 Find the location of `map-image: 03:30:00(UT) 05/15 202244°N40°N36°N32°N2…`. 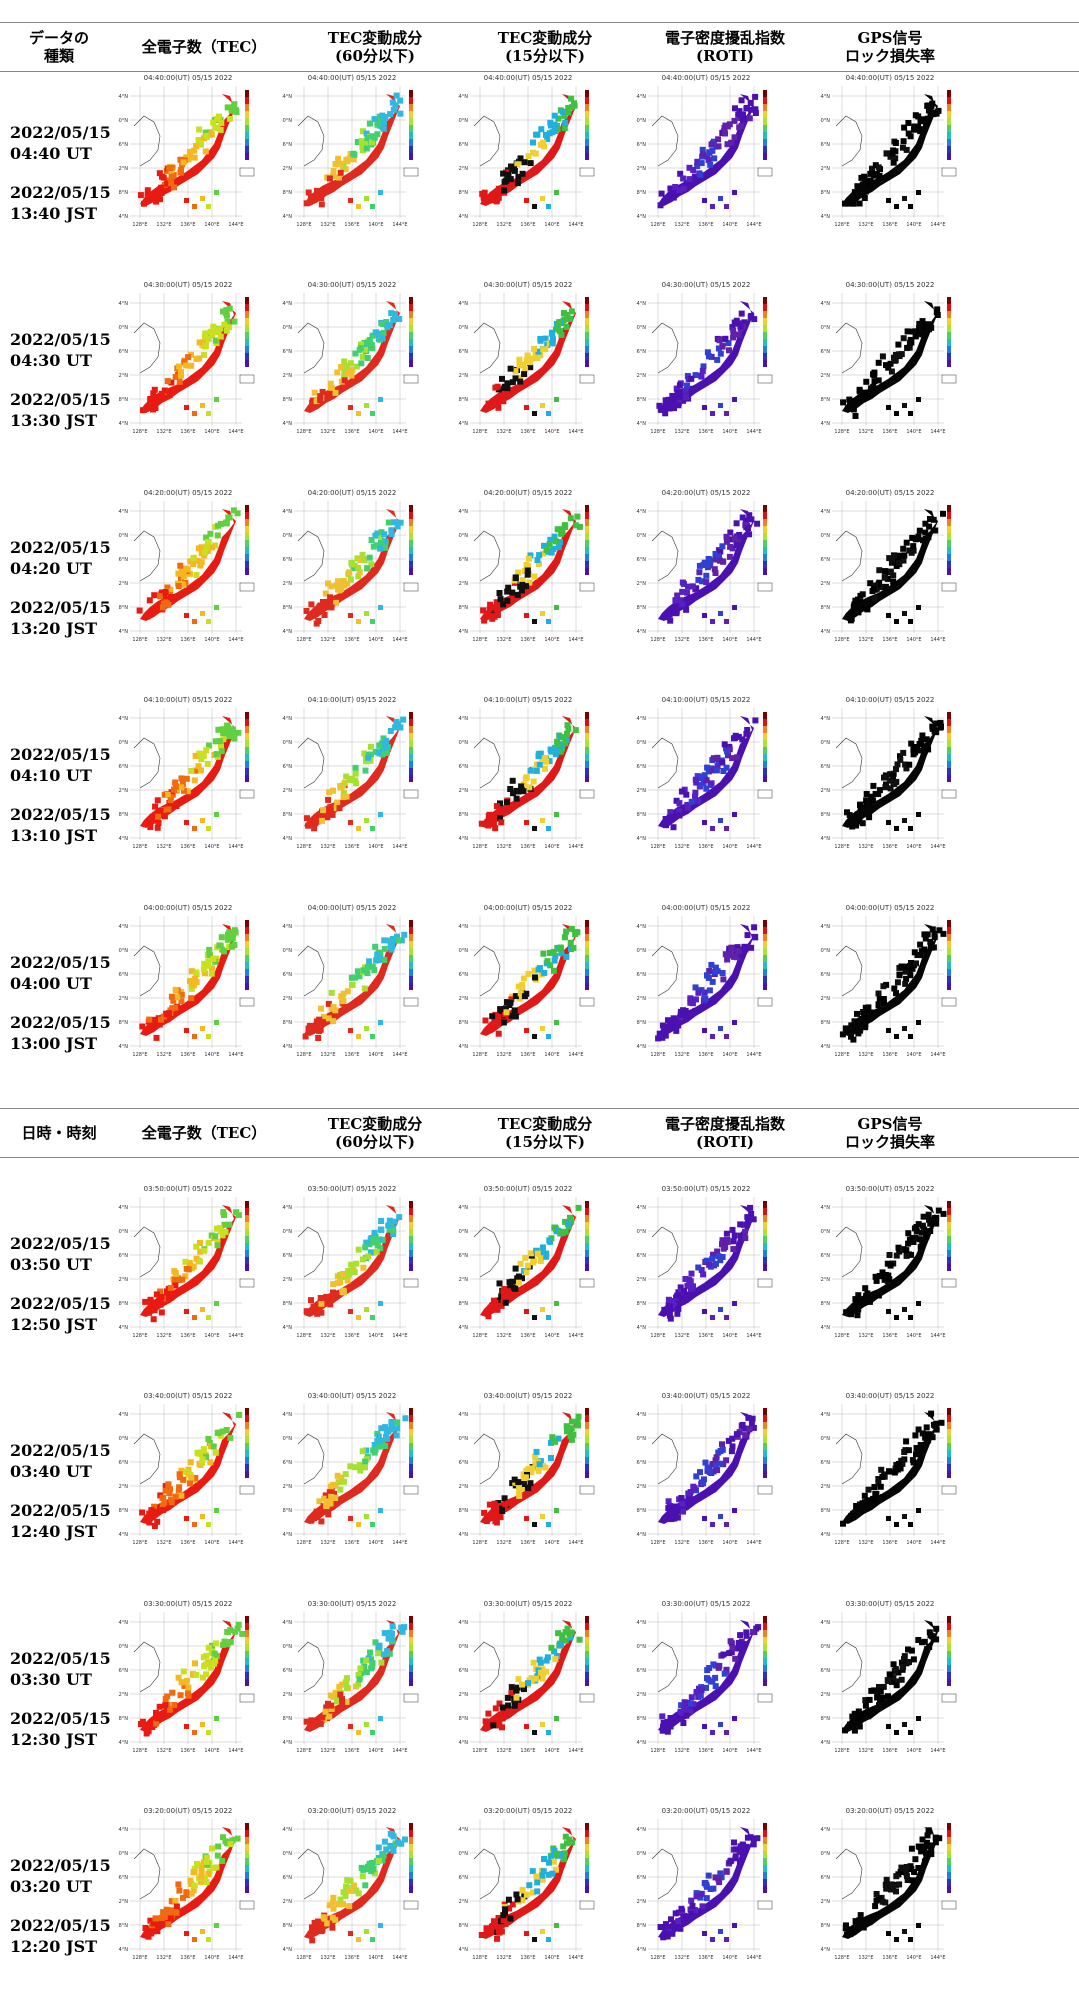

map-image: 03:30:00(UT) 05/15 202244°N40°N36°N32°N2… is located at coordinates (188, 1688).